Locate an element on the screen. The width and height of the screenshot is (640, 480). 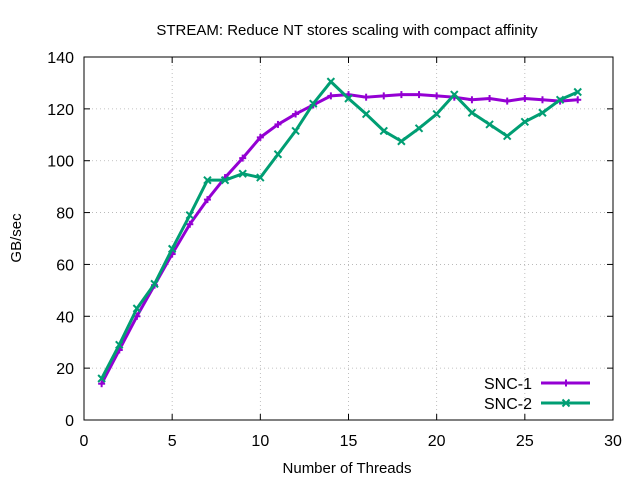
y-tick-label: 120 is located at coordinates (60, 110).